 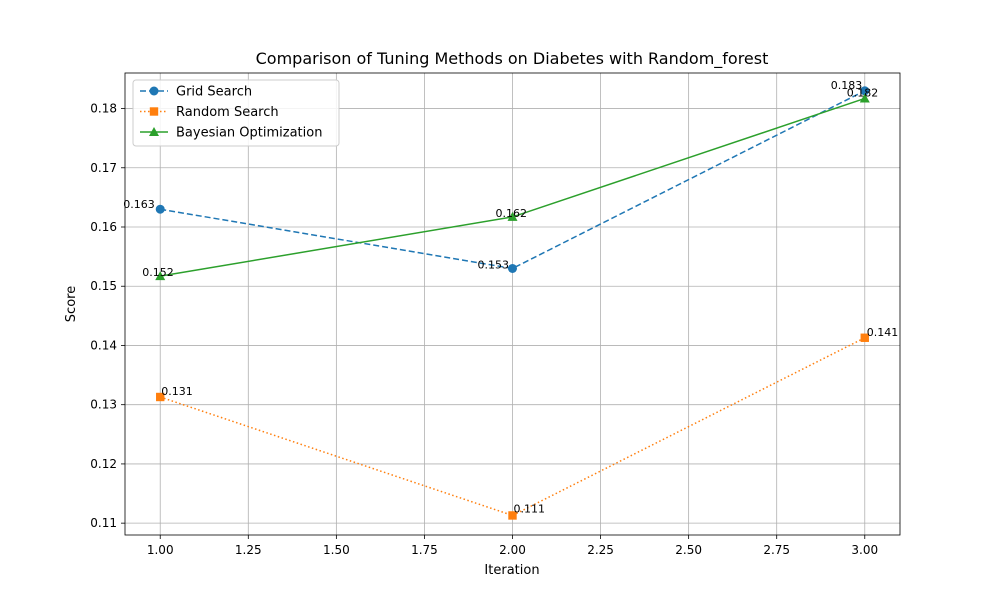 I want to click on x-tick-label: 3.00, so click(x=864, y=550).